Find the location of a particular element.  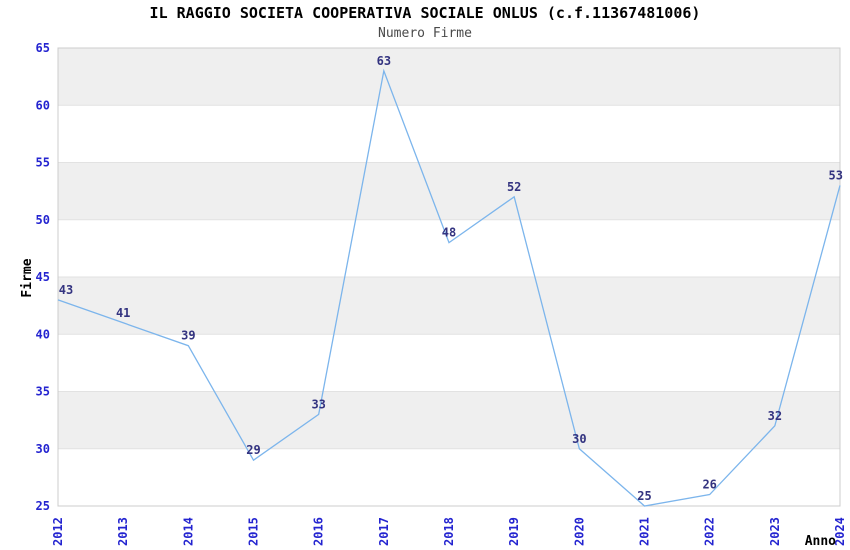

y-tick-label: 55 is located at coordinates (43, 163).